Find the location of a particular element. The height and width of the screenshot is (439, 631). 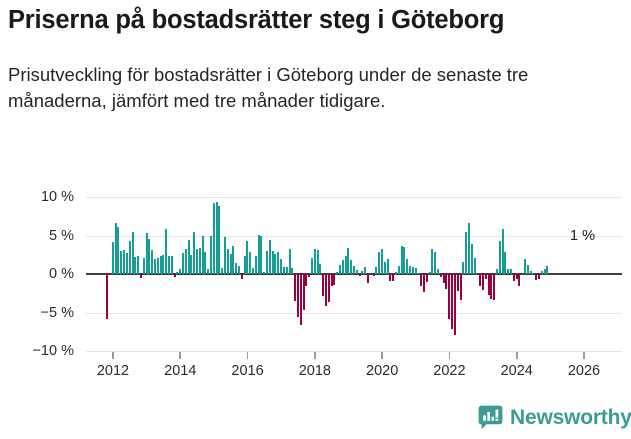

x-axis-tick-label: 2014 is located at coordinates (180, 371).